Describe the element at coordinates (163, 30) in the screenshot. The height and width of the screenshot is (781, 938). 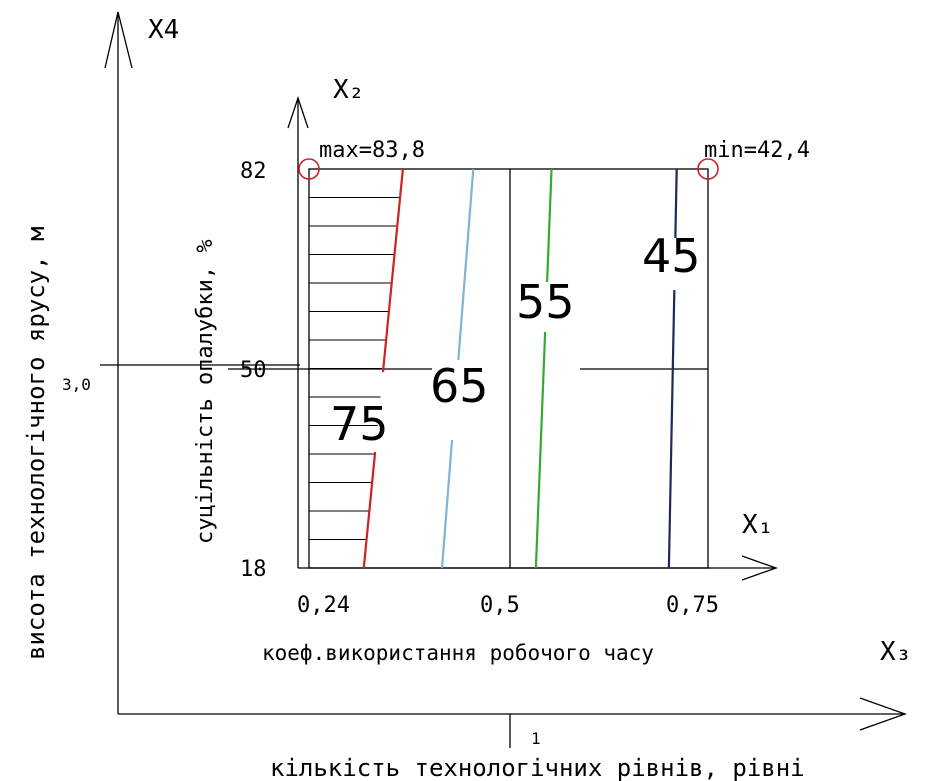
I see `outer-y-axis-name: X4` at that location.